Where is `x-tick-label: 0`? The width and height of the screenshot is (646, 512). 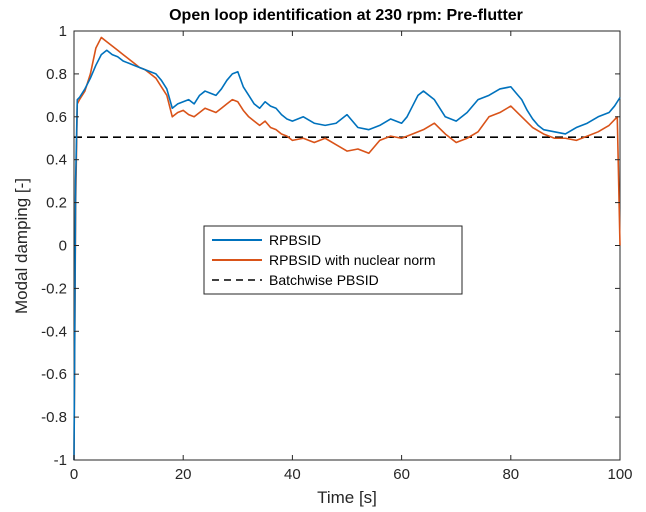
x-tick-label: 0 is located at coordinates (74, 474).